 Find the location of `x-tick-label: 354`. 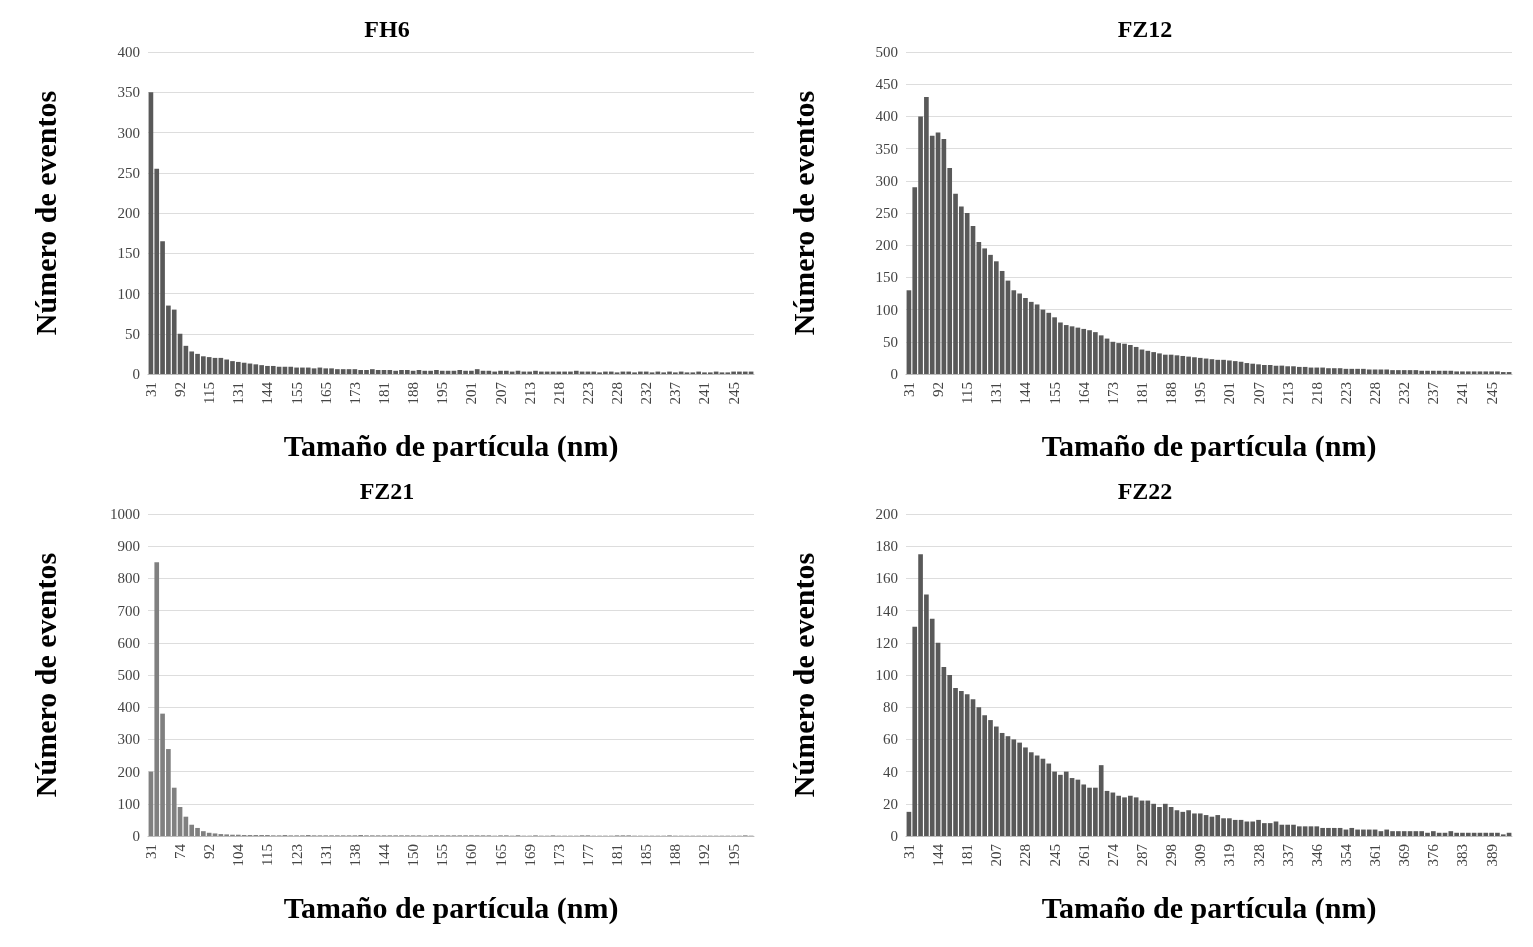

x-tick-label: 354 is located at coordinates (1345, 855).